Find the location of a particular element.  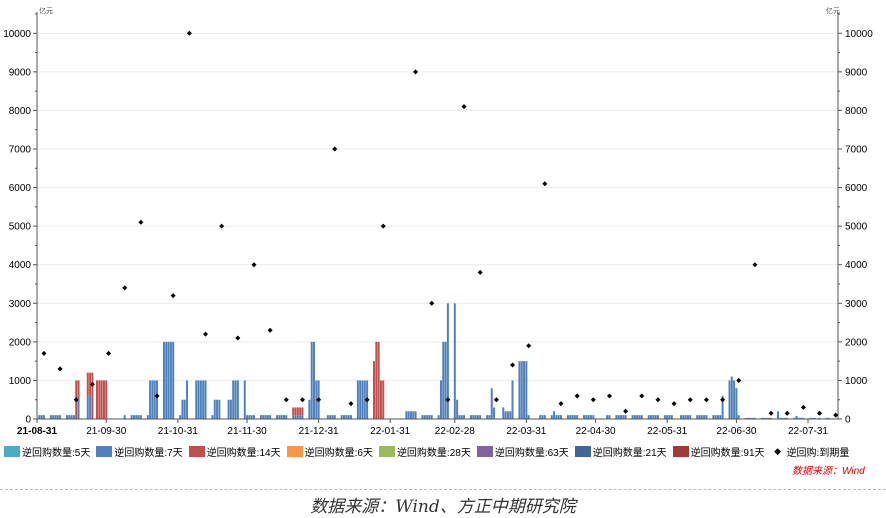

y-tick-label-right: 10000 is located at coordinates (859, 34).